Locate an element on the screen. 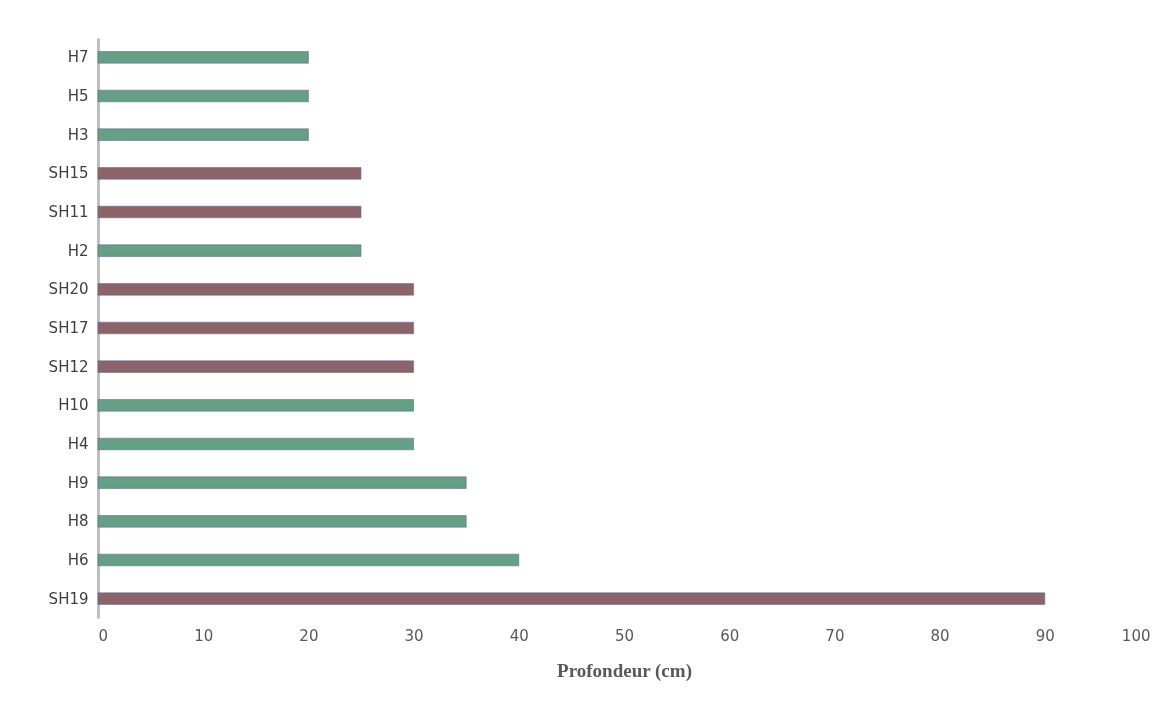 The image size is (1172, 727). x-tick-label: 100 is located at coordinates (1136, 635).